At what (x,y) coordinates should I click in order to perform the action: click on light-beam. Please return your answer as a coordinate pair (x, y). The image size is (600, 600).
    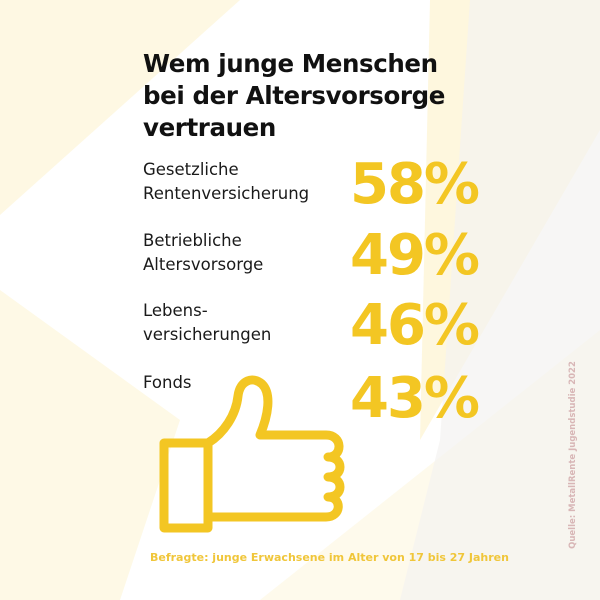
    Looking at the image, I should click on (120, 107).